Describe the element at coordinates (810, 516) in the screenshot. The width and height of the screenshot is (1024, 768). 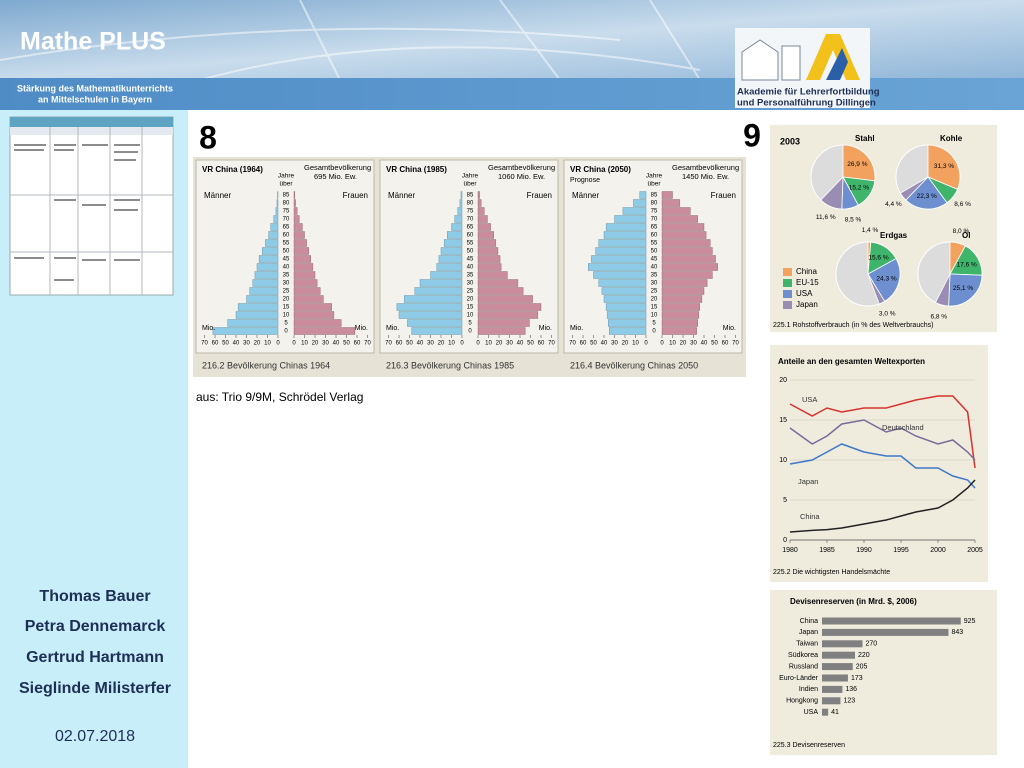
I see `series-label: China` at that location.